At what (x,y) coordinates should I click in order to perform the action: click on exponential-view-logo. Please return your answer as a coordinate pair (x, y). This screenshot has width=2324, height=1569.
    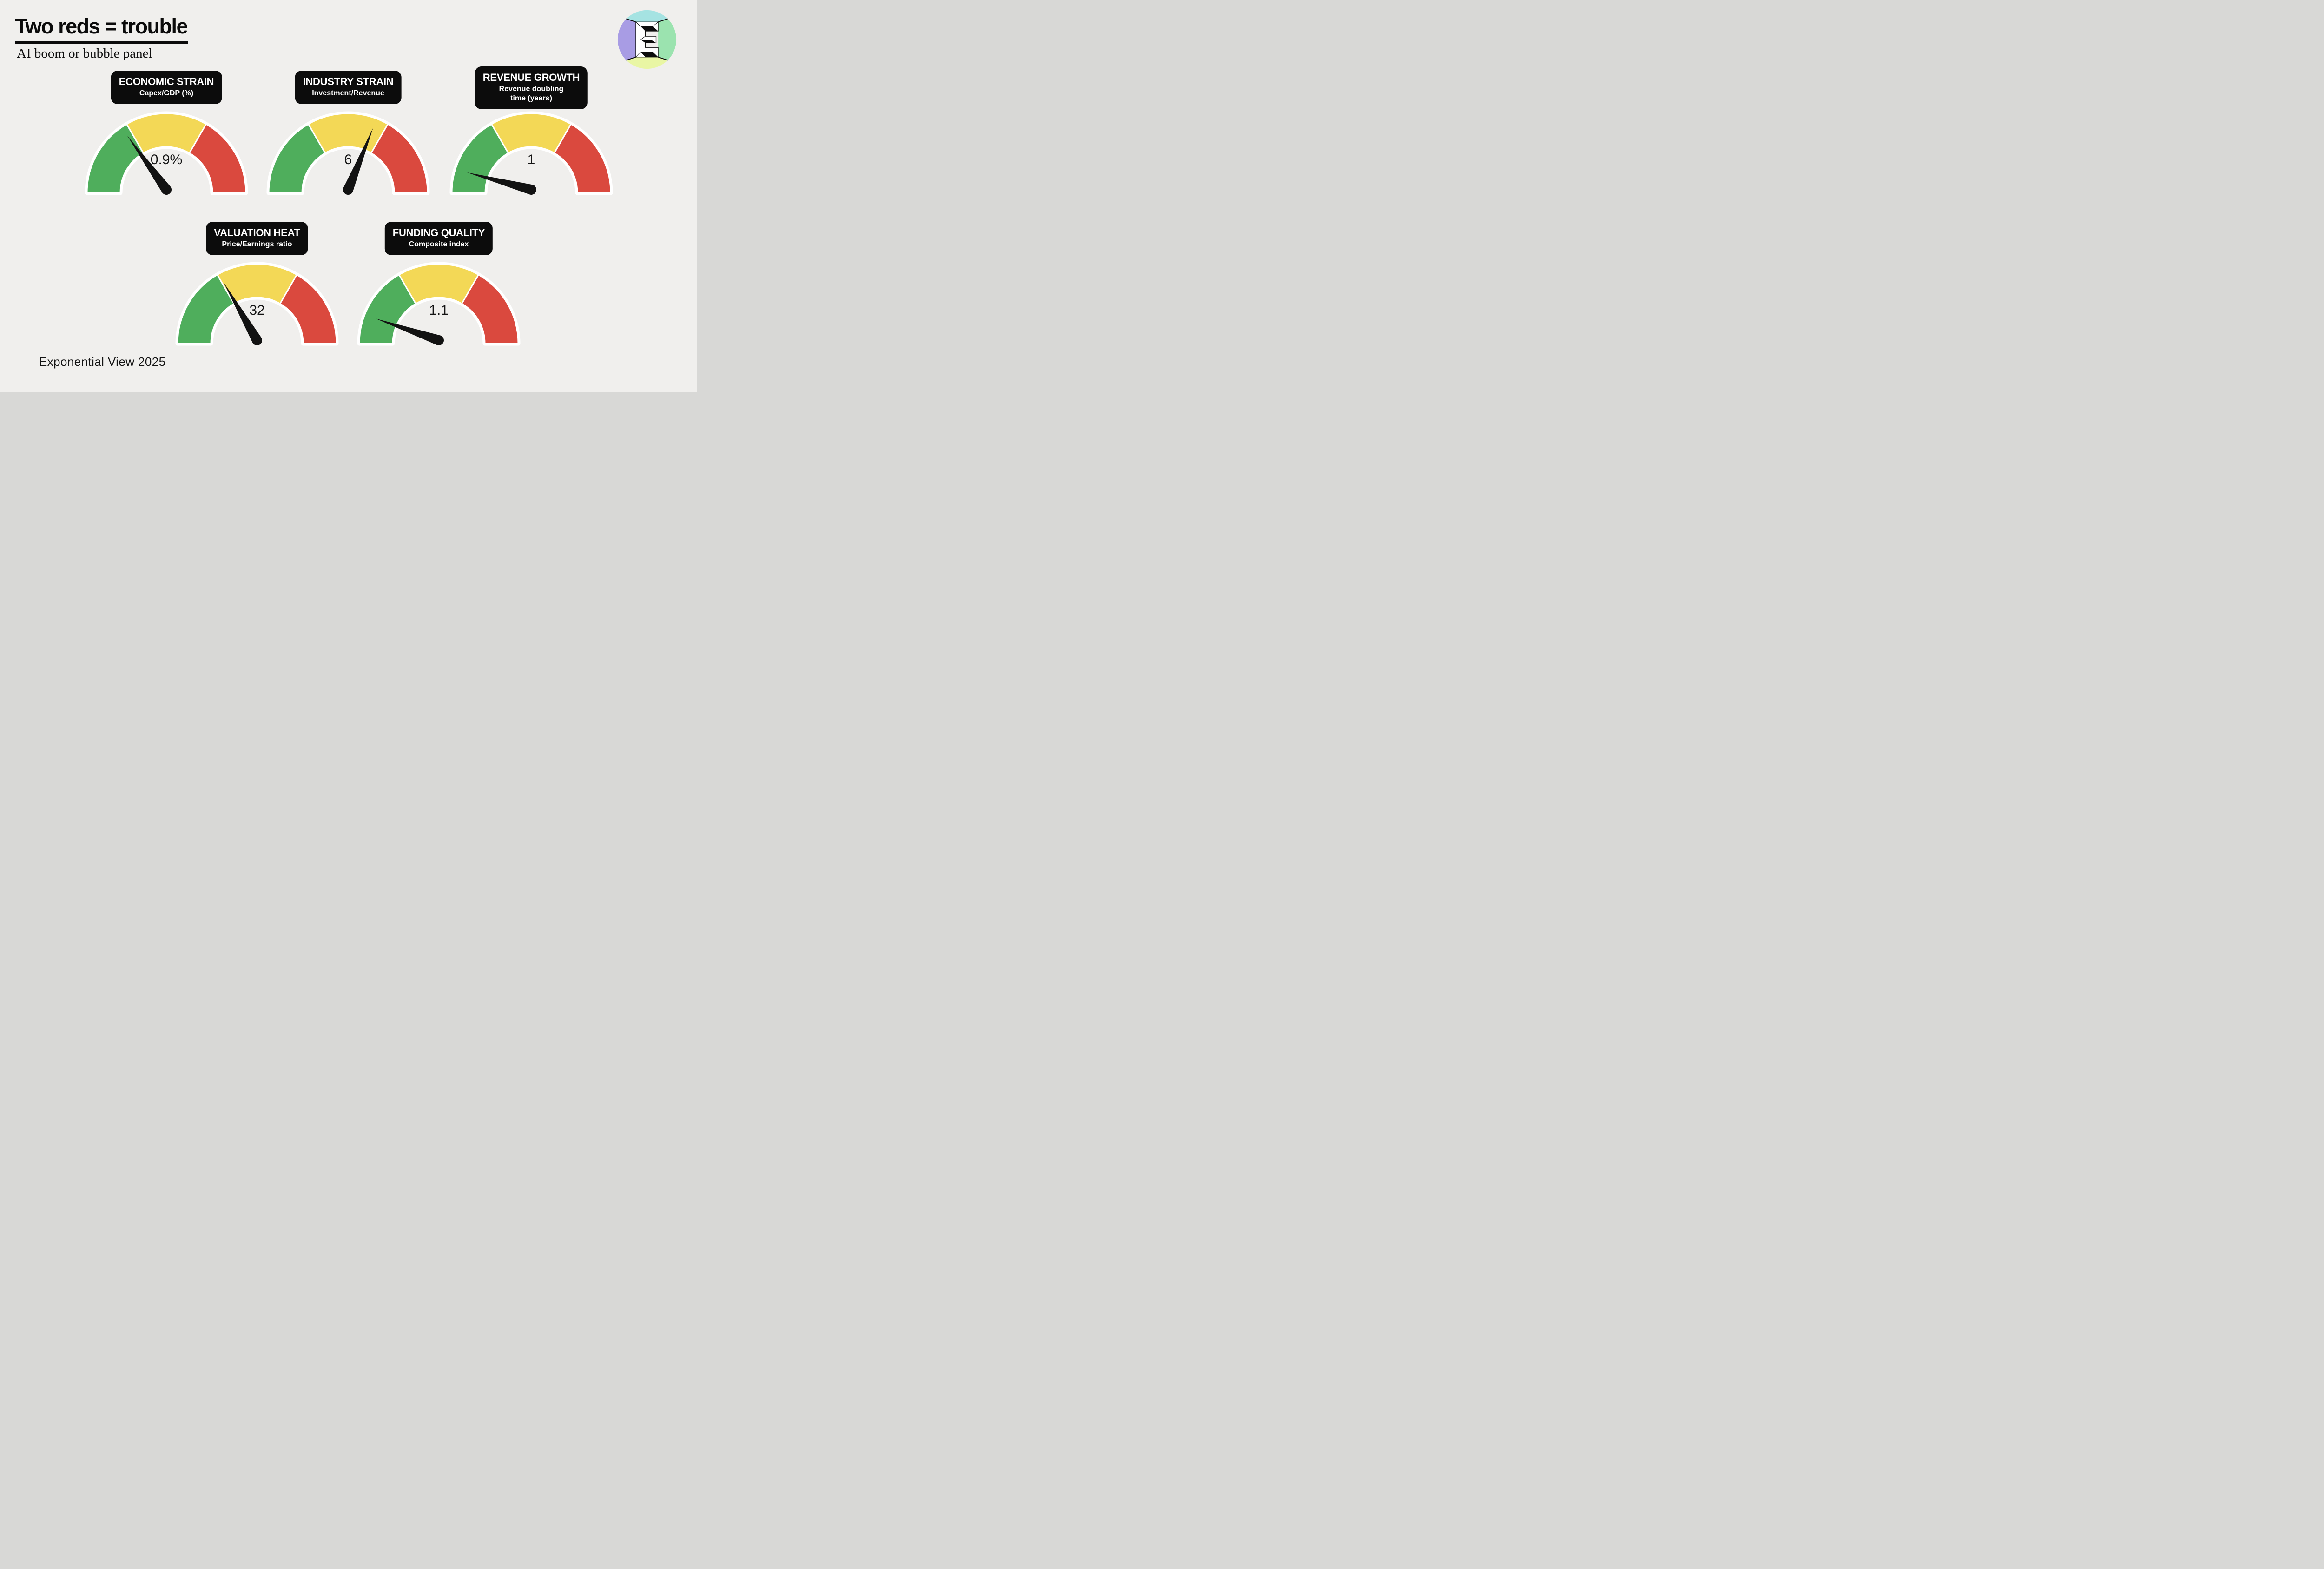
    Looking at the image, I should click on (647, 39).